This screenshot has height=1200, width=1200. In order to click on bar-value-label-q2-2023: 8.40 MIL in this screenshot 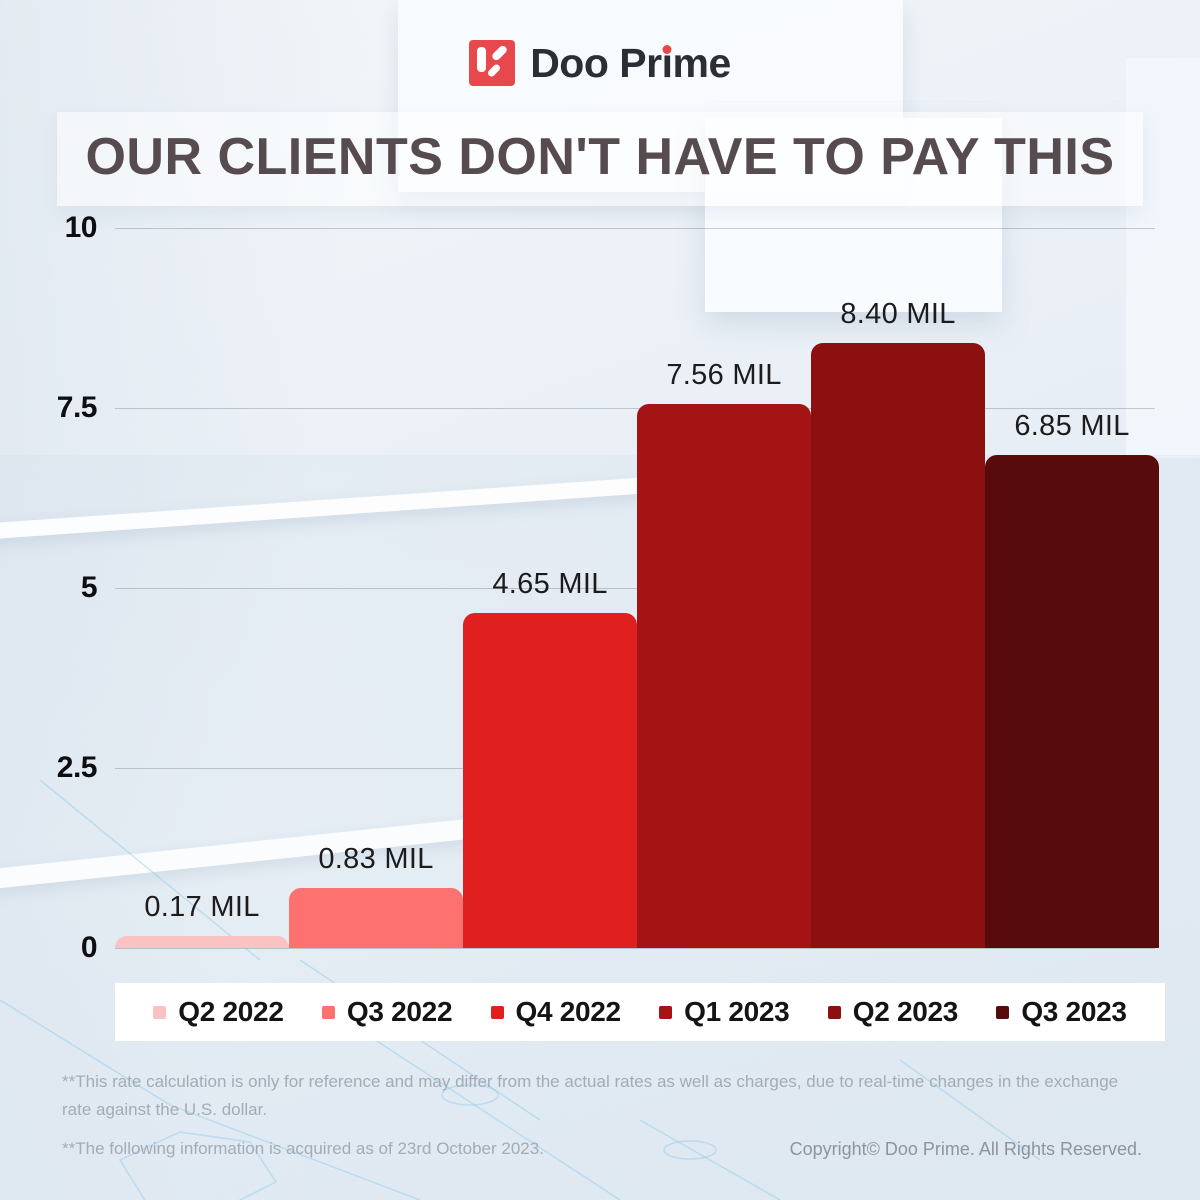, I will do `click(898, 314)`.